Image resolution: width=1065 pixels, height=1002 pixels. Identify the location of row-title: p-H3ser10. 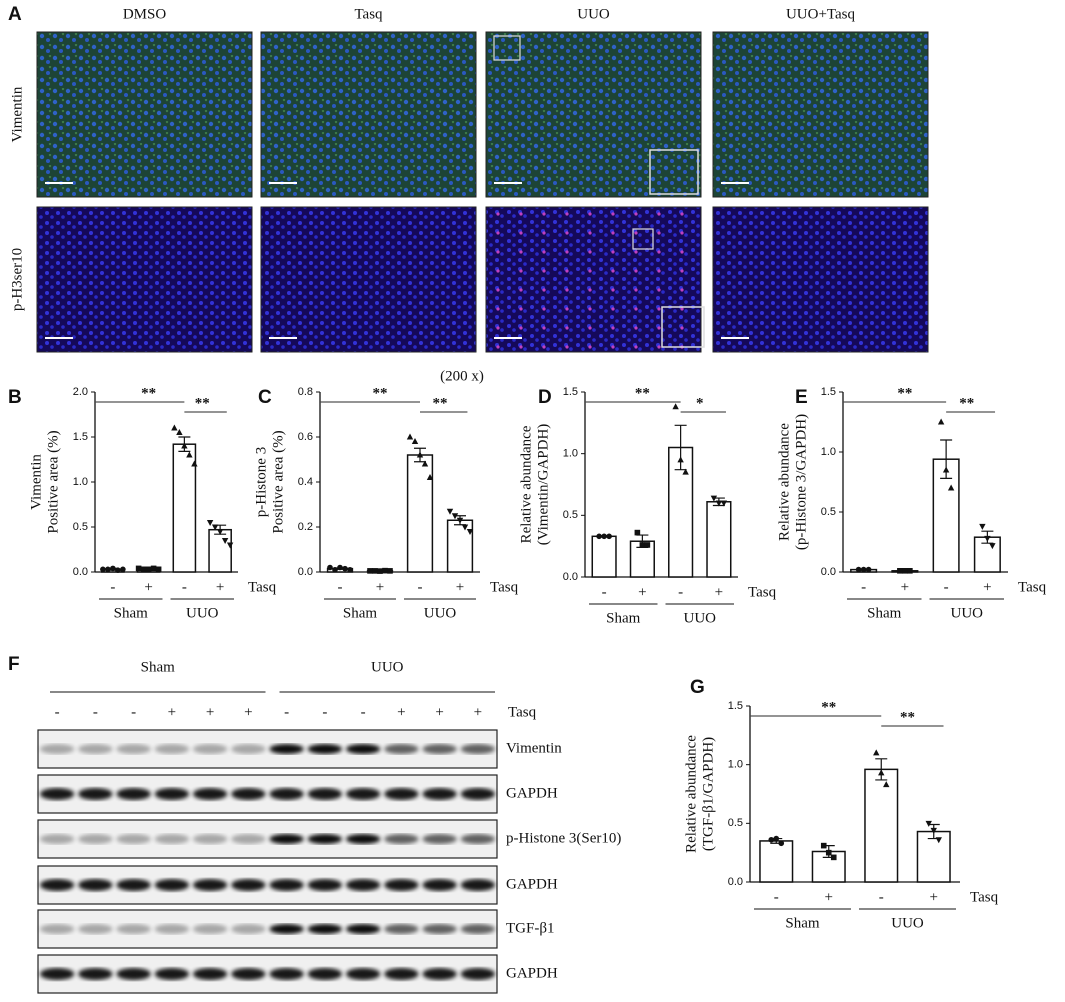
(17, 279).